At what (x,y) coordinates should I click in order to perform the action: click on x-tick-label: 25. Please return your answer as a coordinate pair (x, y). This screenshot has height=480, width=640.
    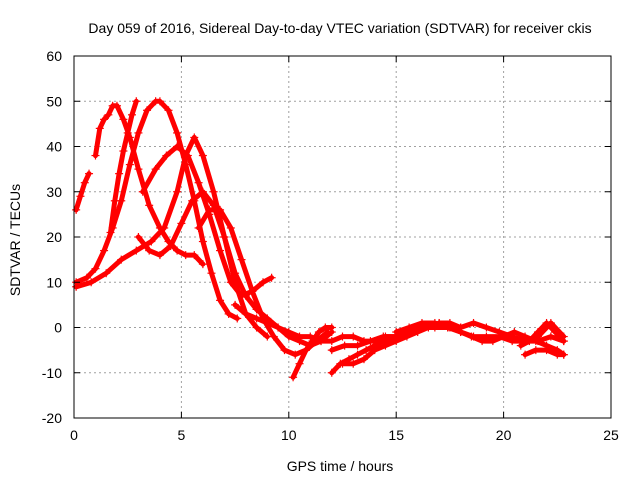
    Looking at the image, I should click on (611, 435).